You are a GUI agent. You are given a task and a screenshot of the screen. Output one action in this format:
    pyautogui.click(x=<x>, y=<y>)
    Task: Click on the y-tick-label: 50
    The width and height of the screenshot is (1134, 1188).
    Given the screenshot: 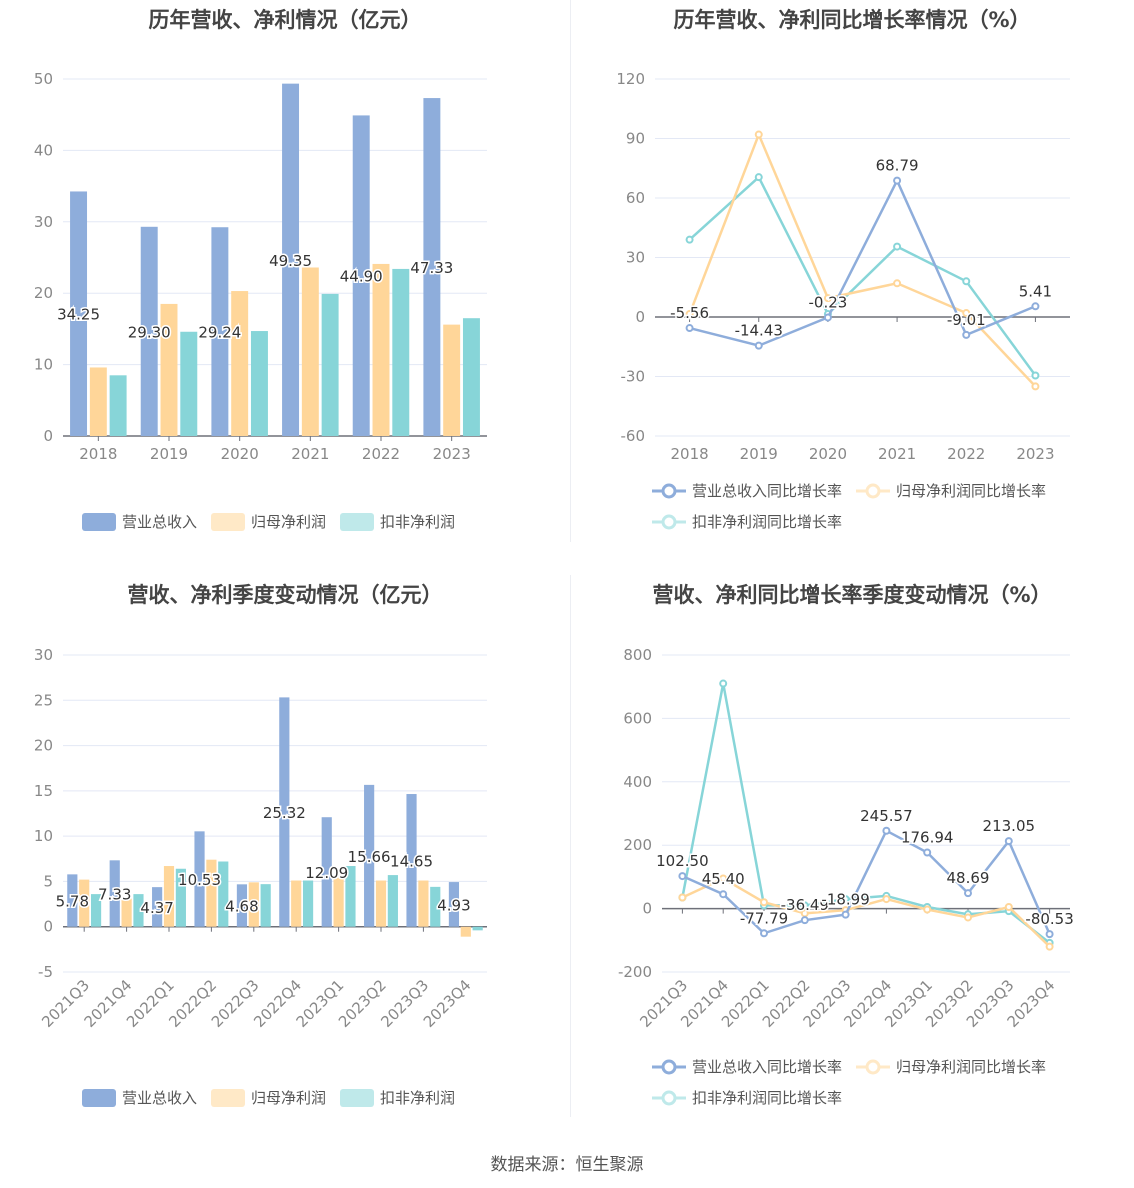 What is the action you would take?
    pyautogui.click(x=43, y=79)
    